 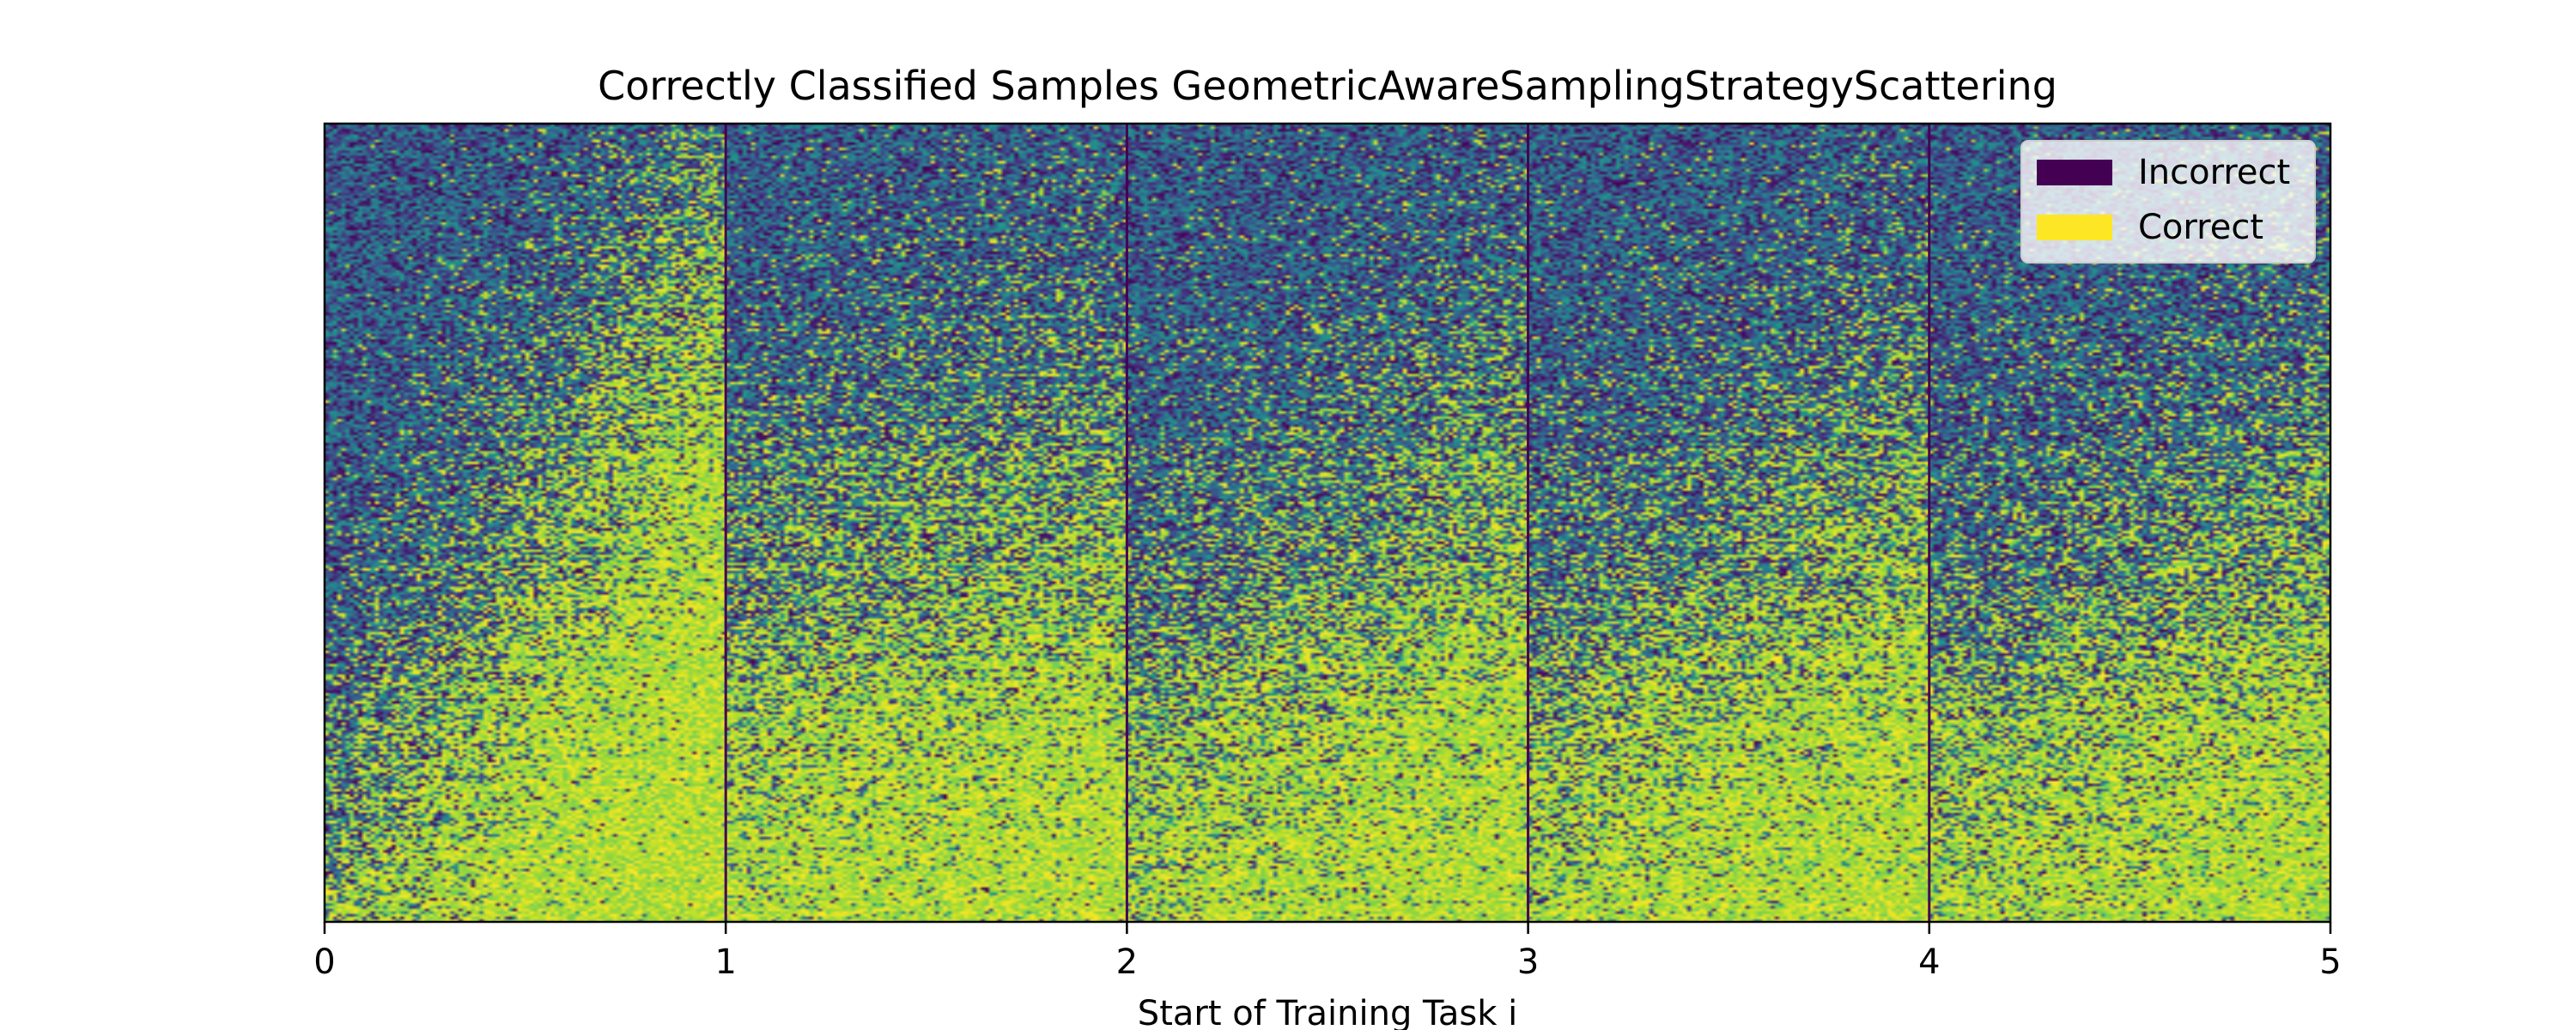 I want to click on legend-swatch-incorrect, so click(x=2075, y=172).